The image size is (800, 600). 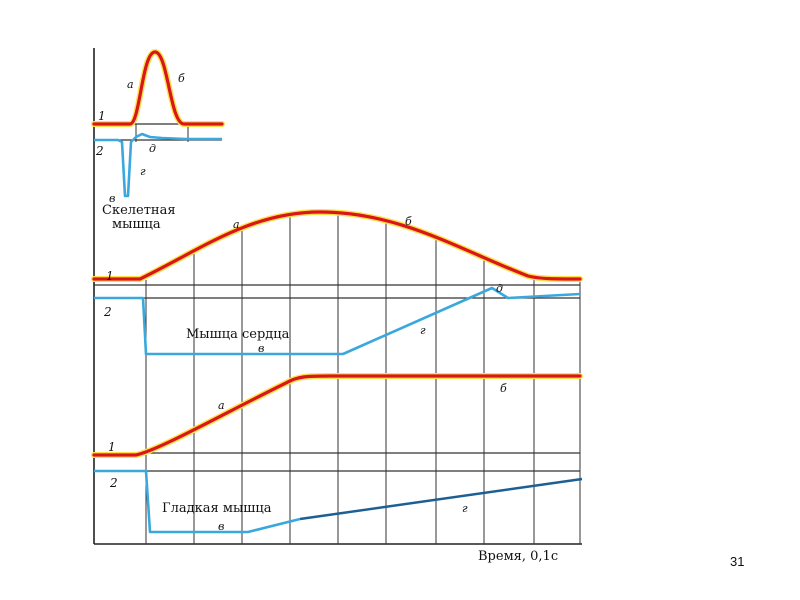 I want to click on smooth-curve-number-1: 1, so click(x=112, y=447).